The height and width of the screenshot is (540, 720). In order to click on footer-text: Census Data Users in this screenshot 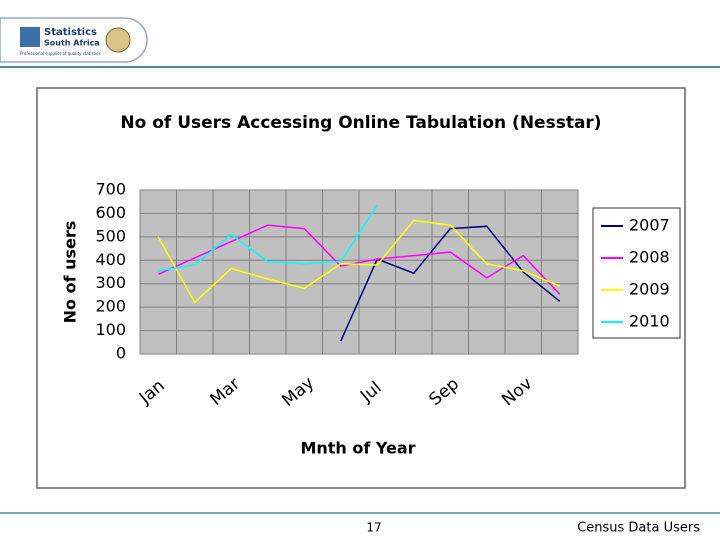, I will do `click(638, 528)`.